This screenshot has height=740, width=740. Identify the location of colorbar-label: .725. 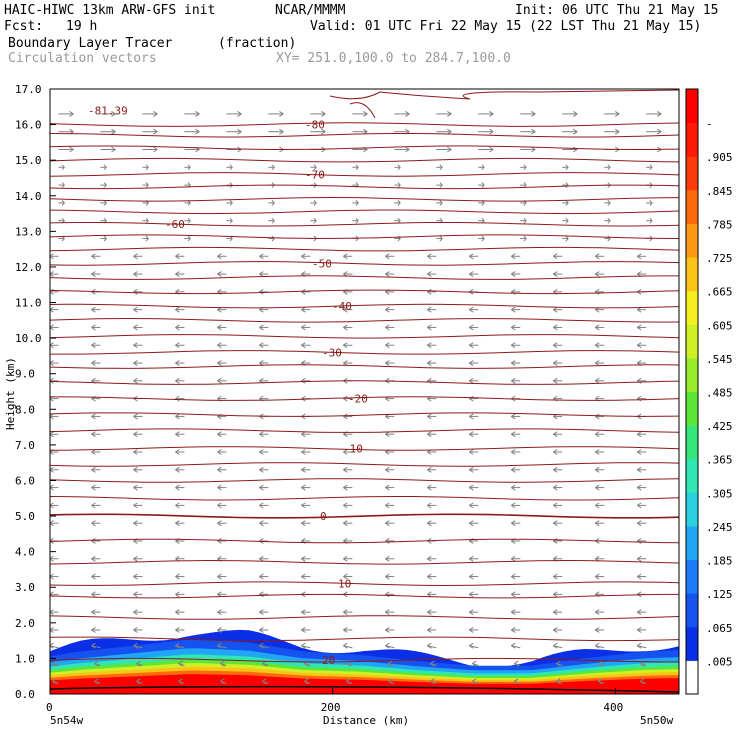
(719, 258).